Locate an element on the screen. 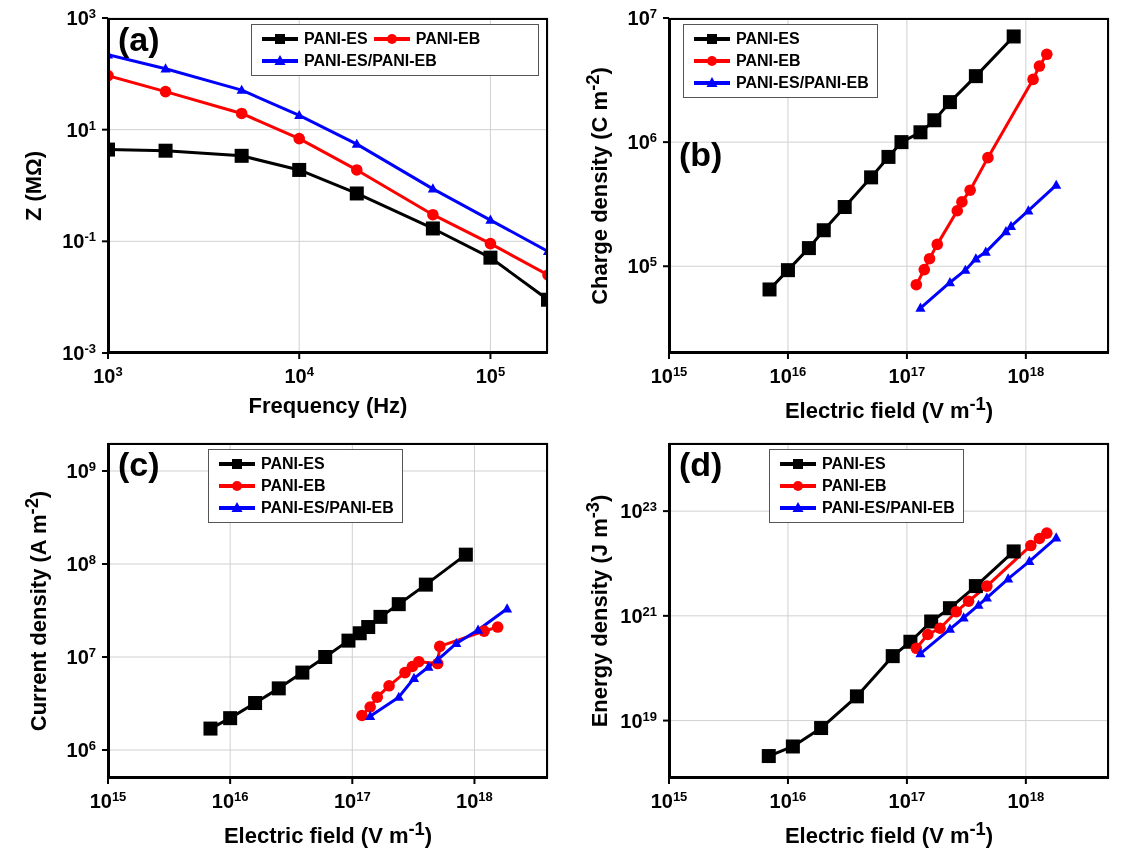 This screenshot has height=866, width=1125. y-tick-label: 10$^{3}$ is located at coordinates (81, 17).